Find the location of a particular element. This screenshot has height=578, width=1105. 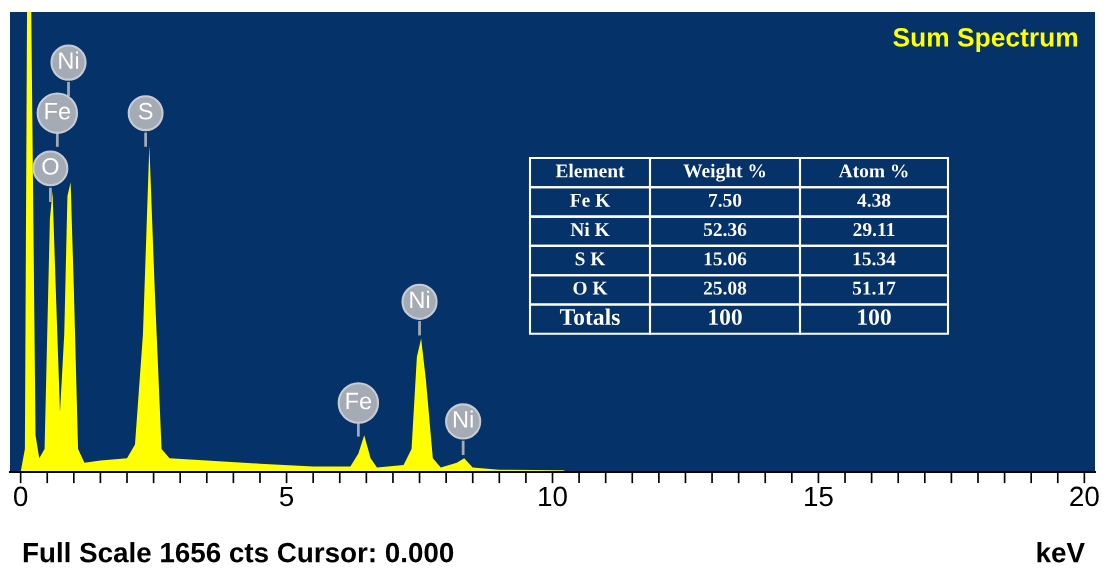

text: Fe K 7.50 4.38 is located at coordinates (730, 200).